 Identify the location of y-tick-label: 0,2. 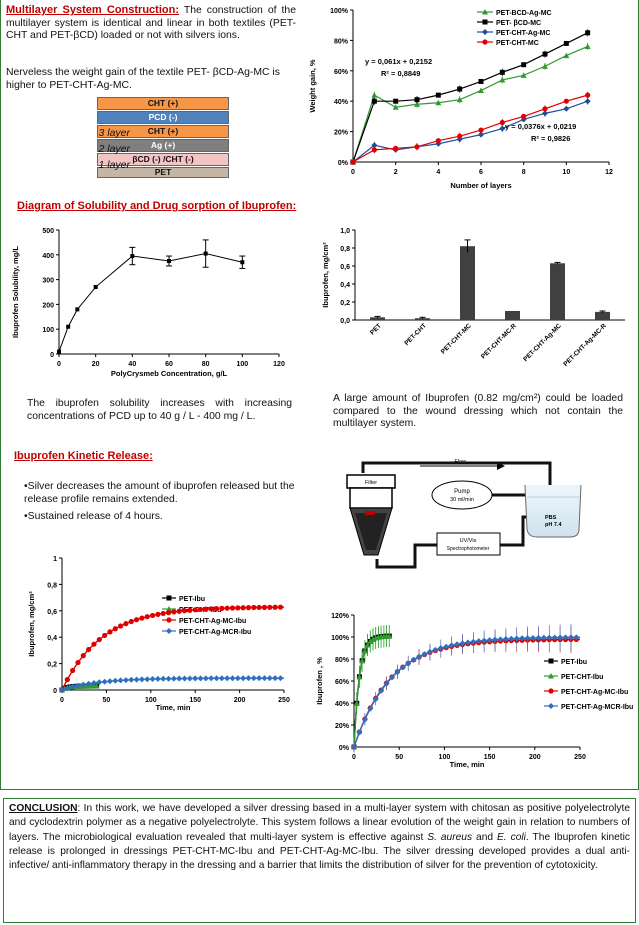
(345, 303).